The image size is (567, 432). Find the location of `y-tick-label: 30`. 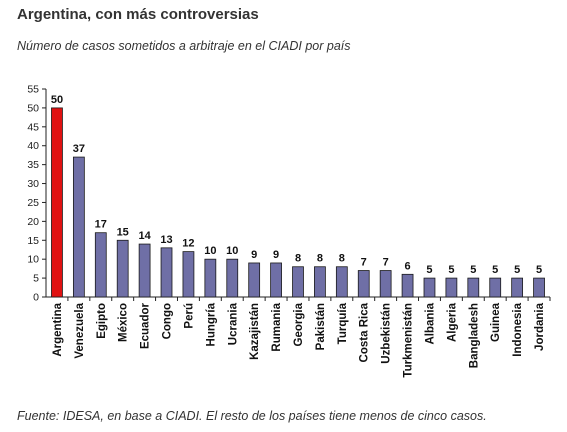

y-tick-label: 30 is located at coordinates (33, 184).